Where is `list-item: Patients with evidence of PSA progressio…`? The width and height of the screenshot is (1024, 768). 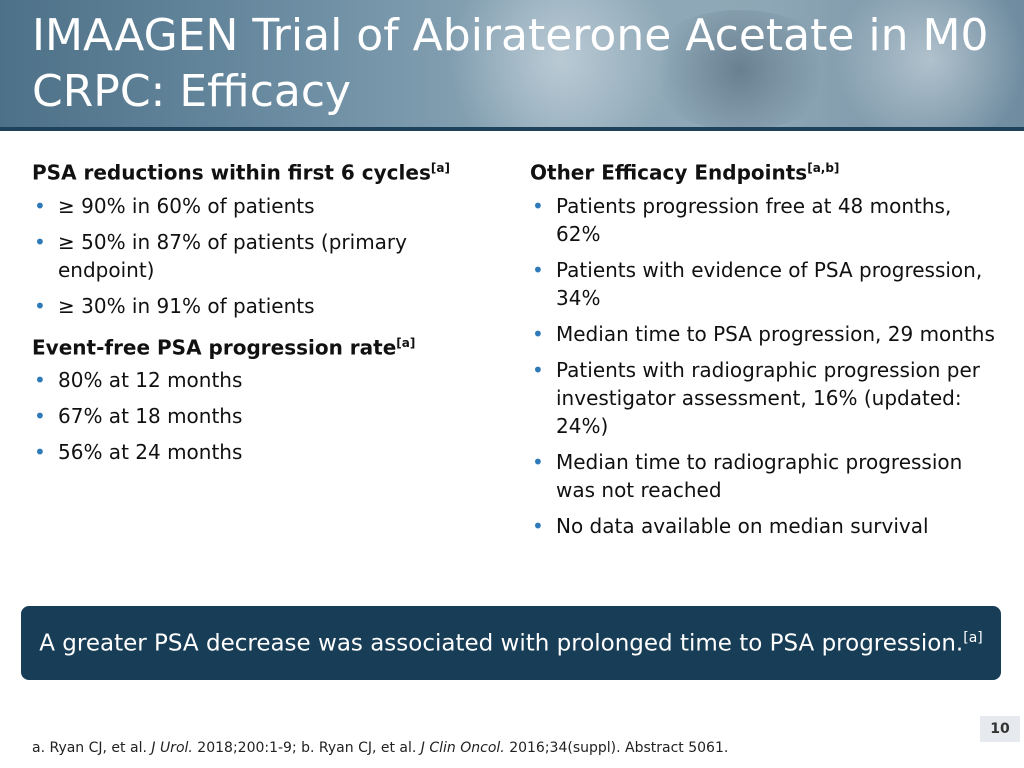 list-item: Patients with evidence of PSA progressio… is located at coordinates (765, 284).